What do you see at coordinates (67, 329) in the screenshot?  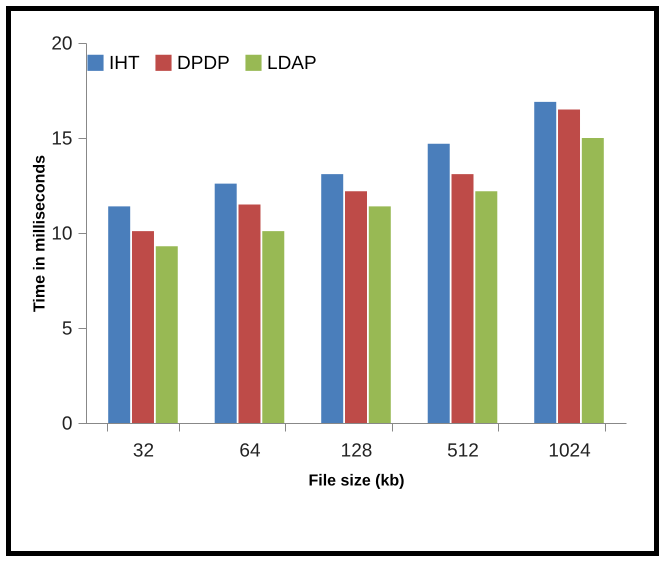 I see `y-tick-label: 5` at bounding box center [67, 329].